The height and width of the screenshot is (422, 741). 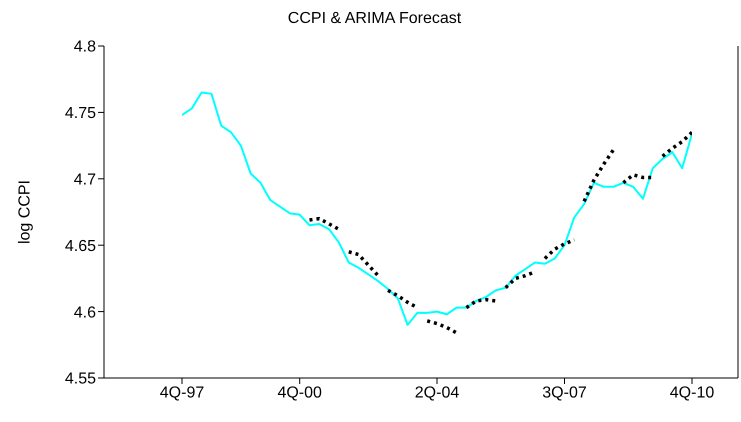 What do you see at coordinates (437, 393) in the screenshot?
I see `x-tick-label: 2Q-04` at bounding box center [437, 393].